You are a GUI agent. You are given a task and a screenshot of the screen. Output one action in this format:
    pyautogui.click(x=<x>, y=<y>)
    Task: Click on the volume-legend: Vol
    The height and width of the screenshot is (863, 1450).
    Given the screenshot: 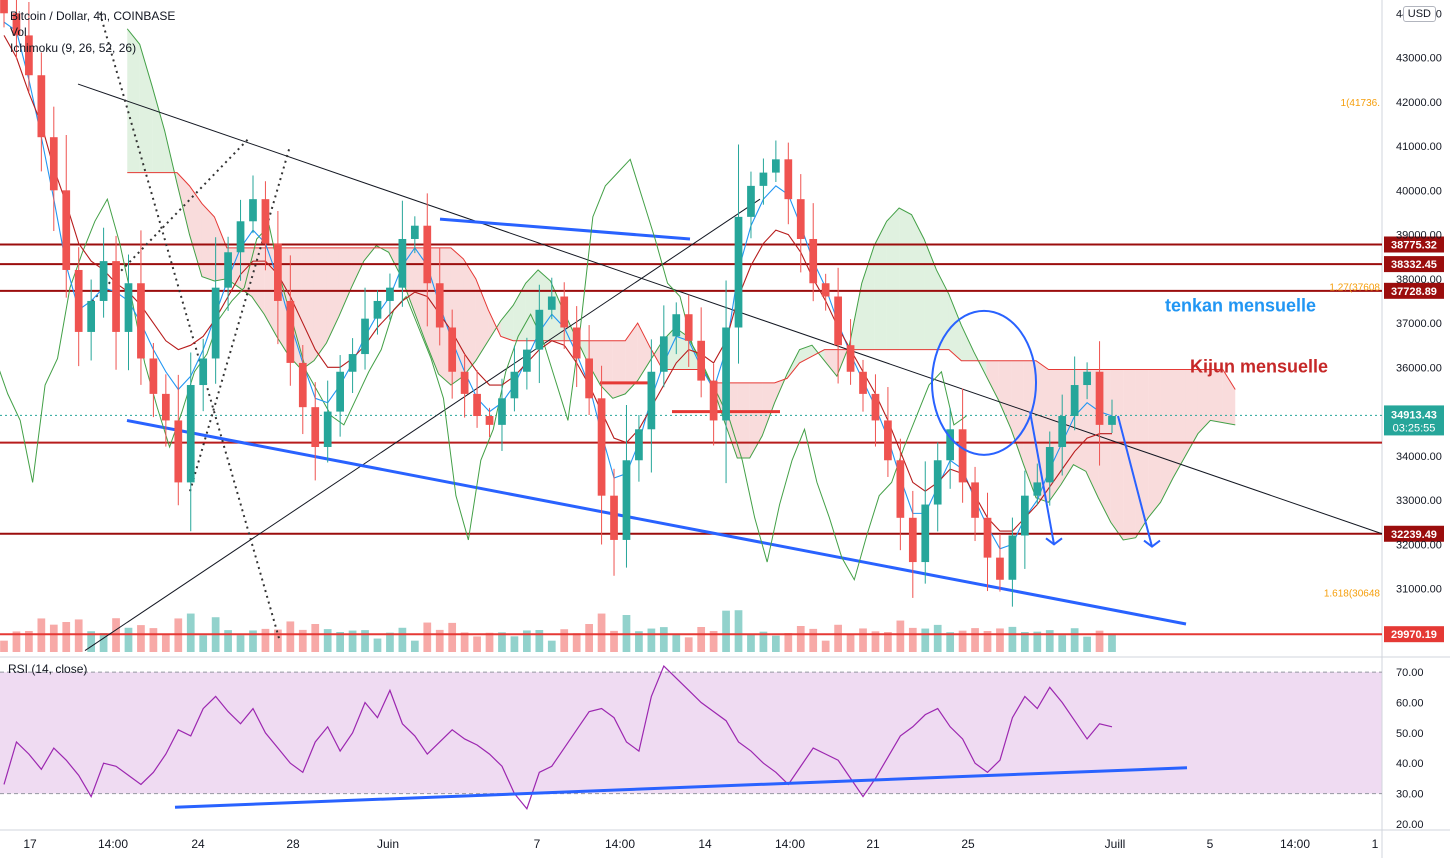 What is the action you would take?
    pyautogui.click(x=18, y=32)
    